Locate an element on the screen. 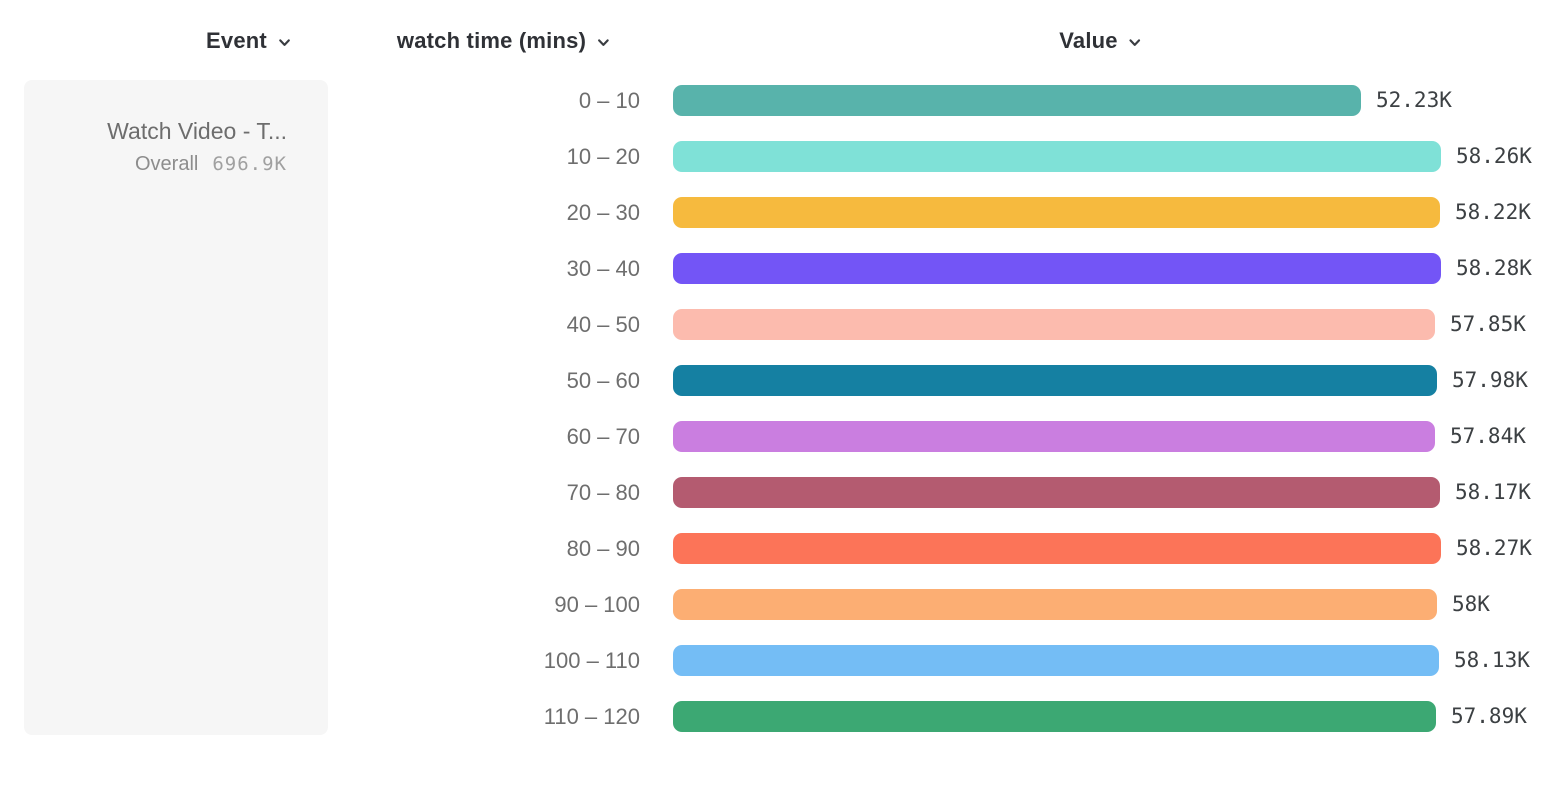 This screenshot has width=1568, height=790. category-label: 90 – 100 is located at coordinates (597, 604).